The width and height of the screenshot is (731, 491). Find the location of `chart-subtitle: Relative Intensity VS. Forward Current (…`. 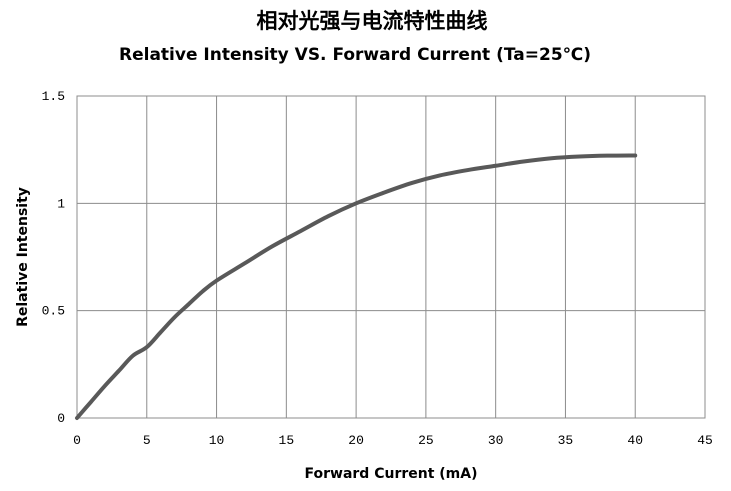

chart-subtitle: Relative Intensity VS. Forward Current (… is located at coordinates (355, 55).